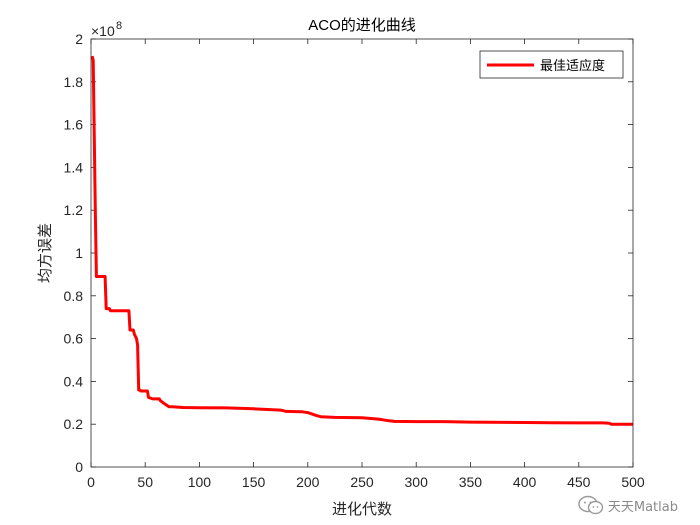 This screenshot has width=700, height=525. I want to click on y-tick-label: 0, so click(79, 467).